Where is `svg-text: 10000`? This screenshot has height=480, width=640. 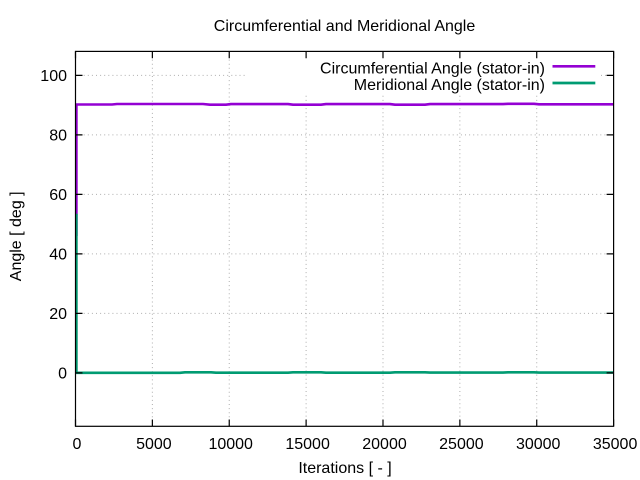 svg-text: 10000 is located at coordinates (230, 444).